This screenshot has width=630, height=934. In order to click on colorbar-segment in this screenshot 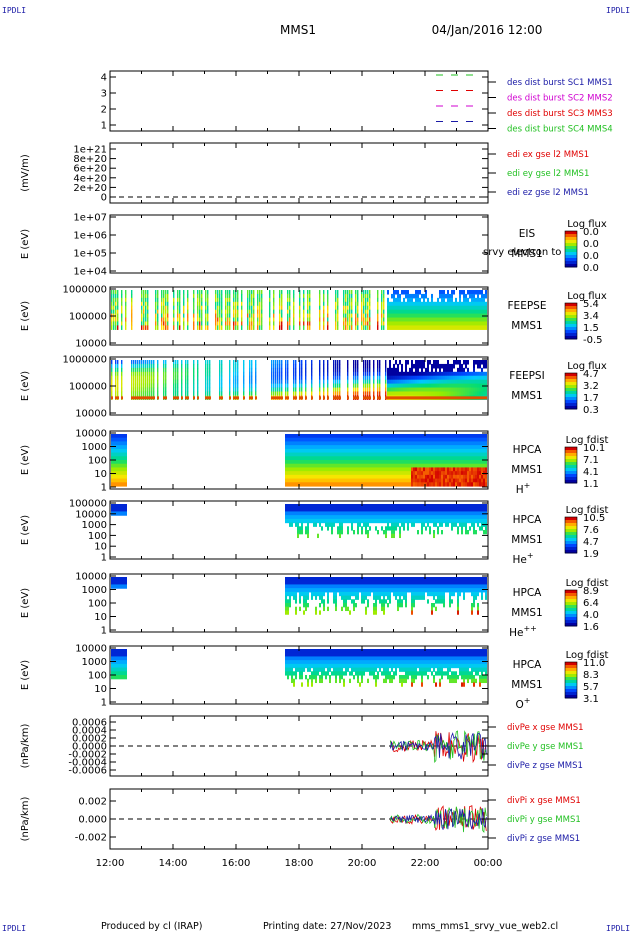, I will do `click(571, 378)`.